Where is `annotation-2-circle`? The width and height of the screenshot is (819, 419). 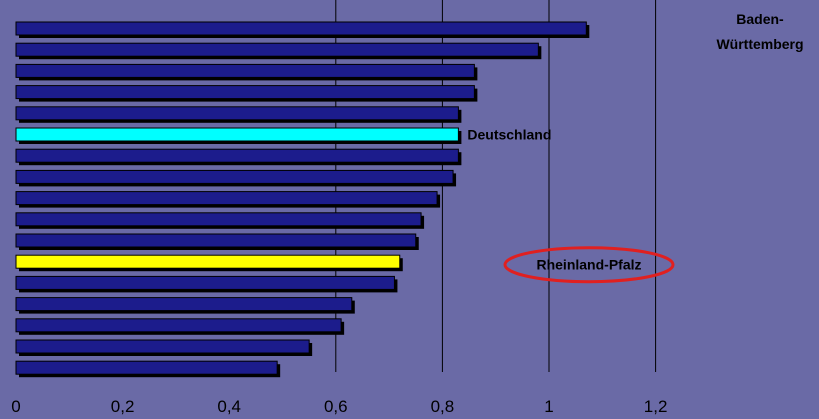
annotation-2-circle is located at coordinates (589, 265).